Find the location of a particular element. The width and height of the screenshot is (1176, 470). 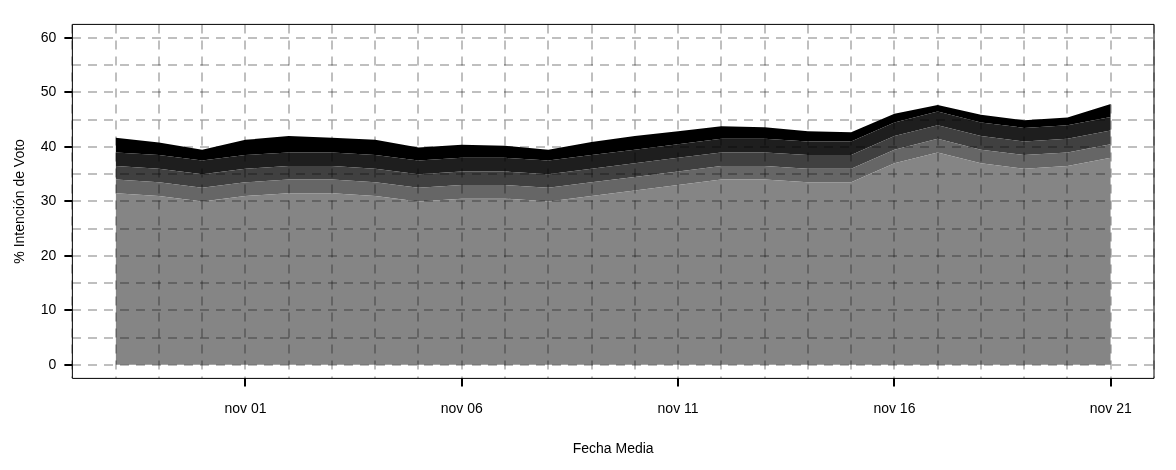

x-tick-label: nov 06 is located at coordinates (461, 407).